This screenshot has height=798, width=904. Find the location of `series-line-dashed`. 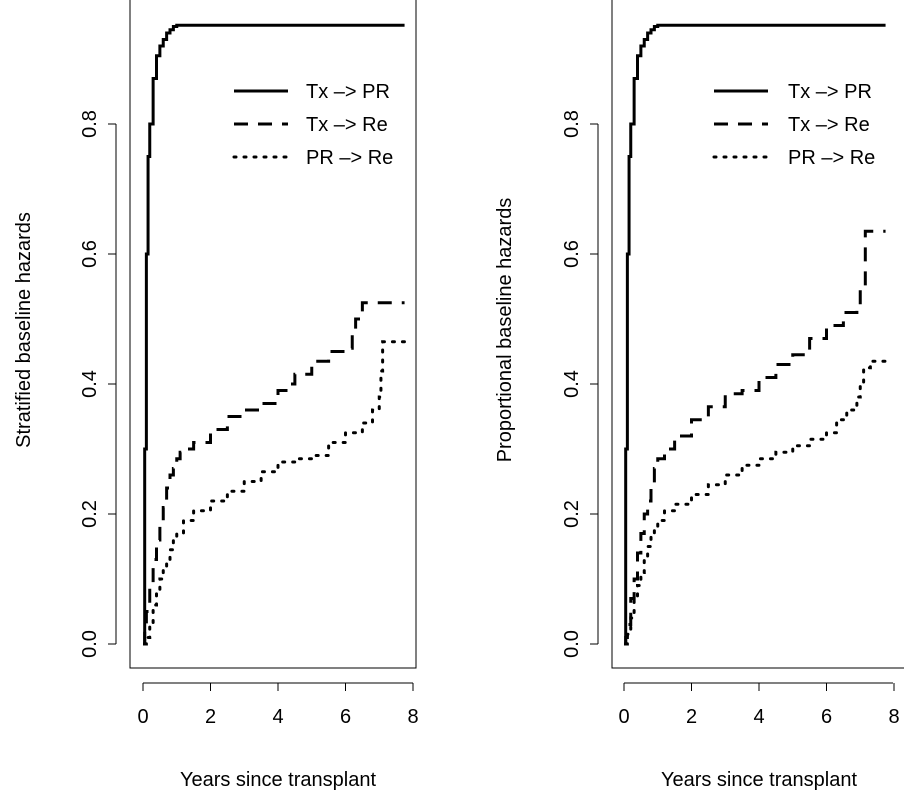

series-line-dashed is located at coordinates (274, 473).